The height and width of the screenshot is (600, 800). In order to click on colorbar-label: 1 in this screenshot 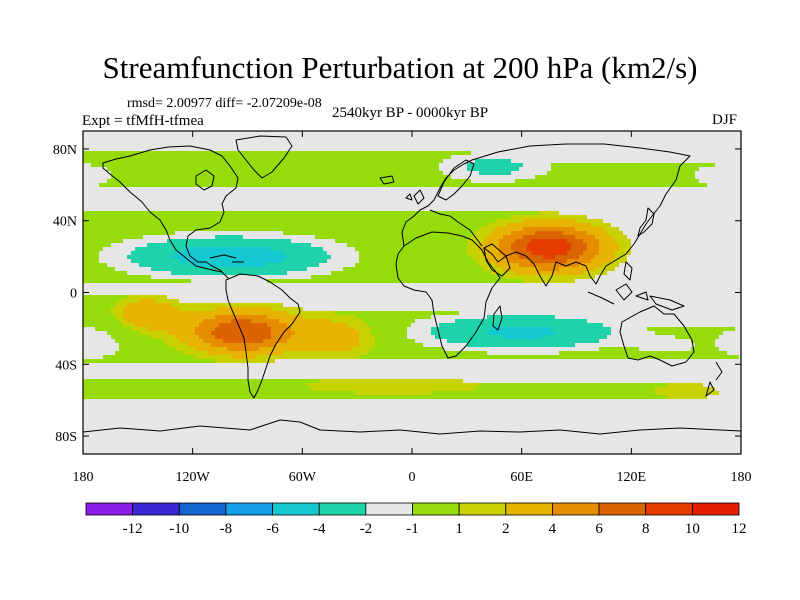, I will do `click(459, 529)`.